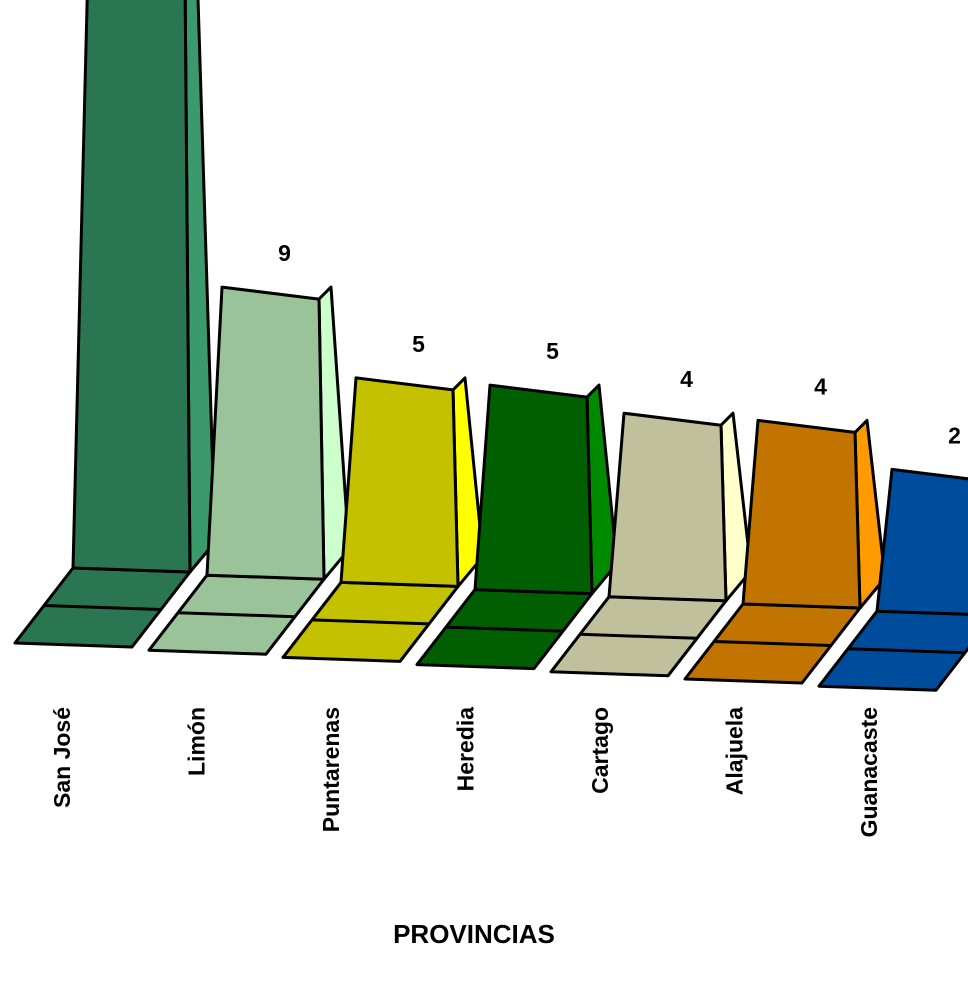  Describe the element at coordinates (772, 643) in the screenshot. I see `bar-floor-divider-alajuela` at that location.